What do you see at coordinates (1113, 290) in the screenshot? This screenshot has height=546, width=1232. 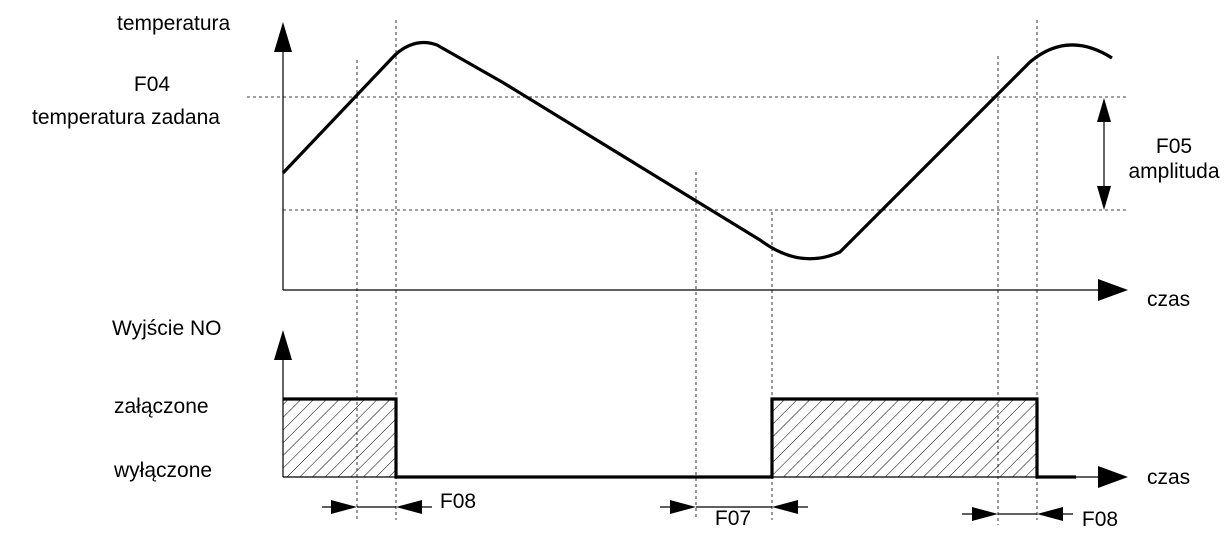 I see `time-x-axis-top-arrow` at bounding box center [1113, 290].